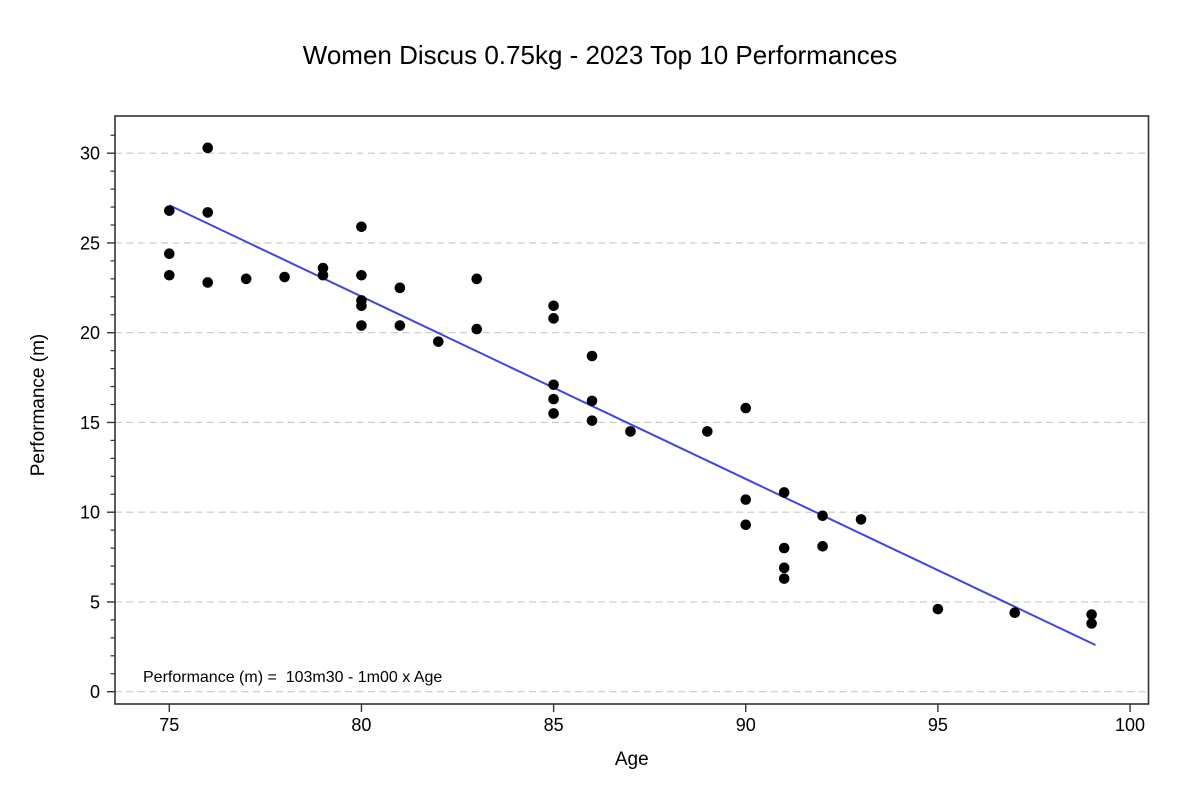 The height and width of the screenshot is (798, 1200). What do you see at coordinates (746, 725) in the screenshot?
I see `x-tick-label: 90` at bounding box center [746, 725].